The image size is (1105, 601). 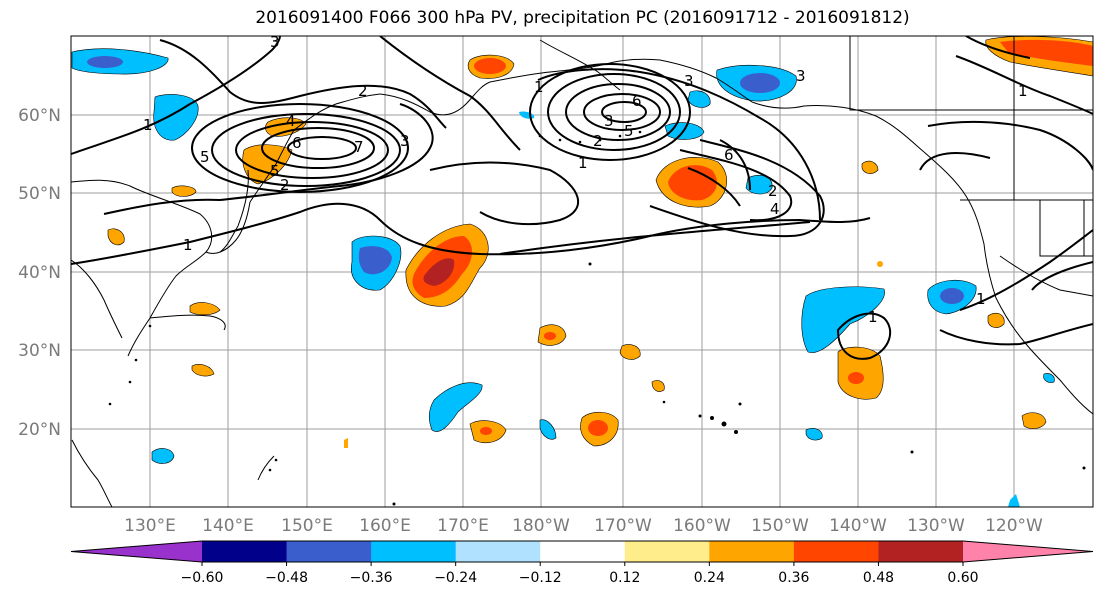 What do you see at coordinates (385, 526) in the screenshot?
I see `lon-label: 160°E` at bounding box center [385, 526].